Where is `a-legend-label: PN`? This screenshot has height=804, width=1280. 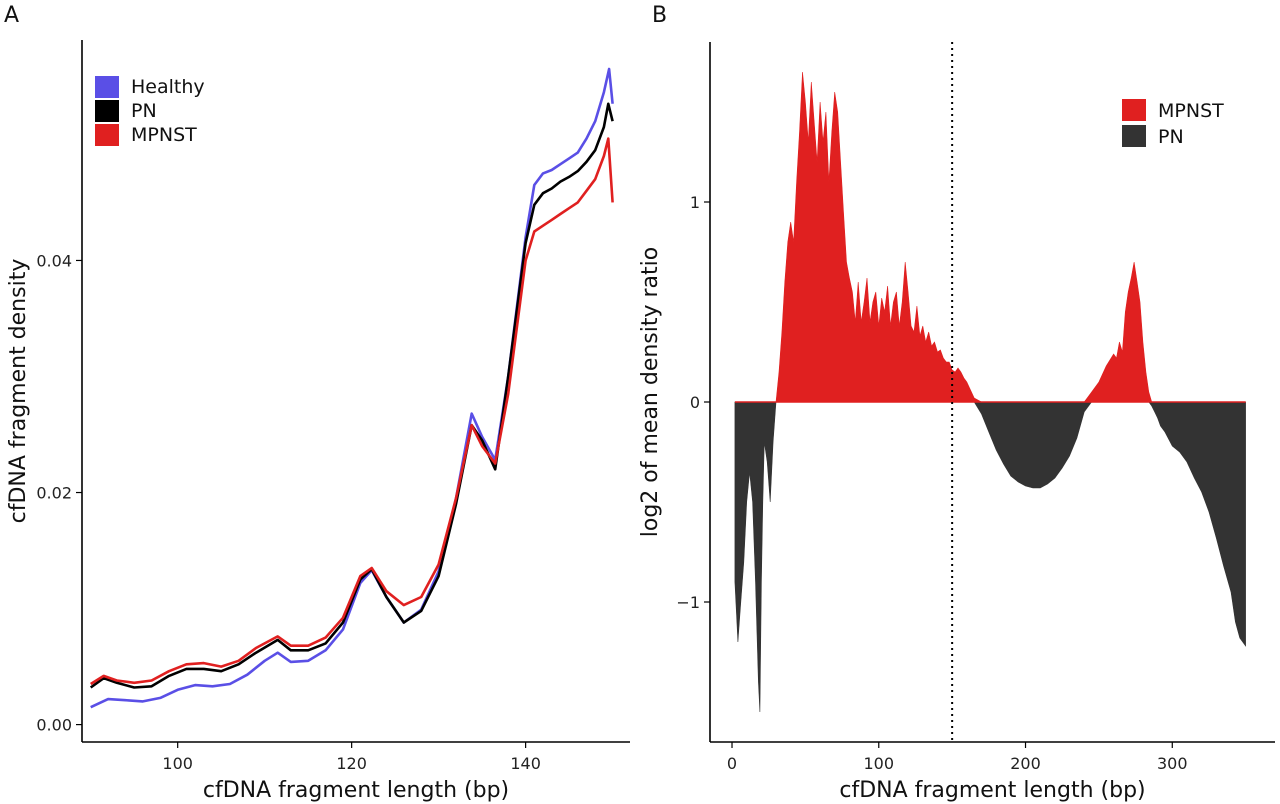
a-legend-label: PN is located at coordinates (144, 111).